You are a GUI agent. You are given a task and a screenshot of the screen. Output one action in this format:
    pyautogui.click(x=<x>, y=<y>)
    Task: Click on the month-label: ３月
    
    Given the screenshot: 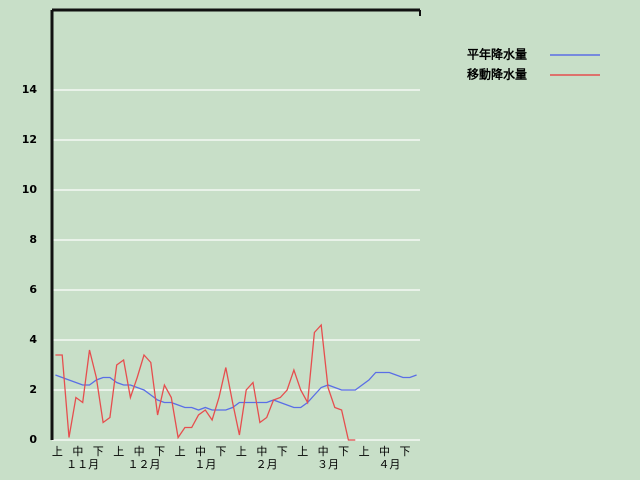 What is the action you would take?
    pyautogui.click(x=328, y=464)
    